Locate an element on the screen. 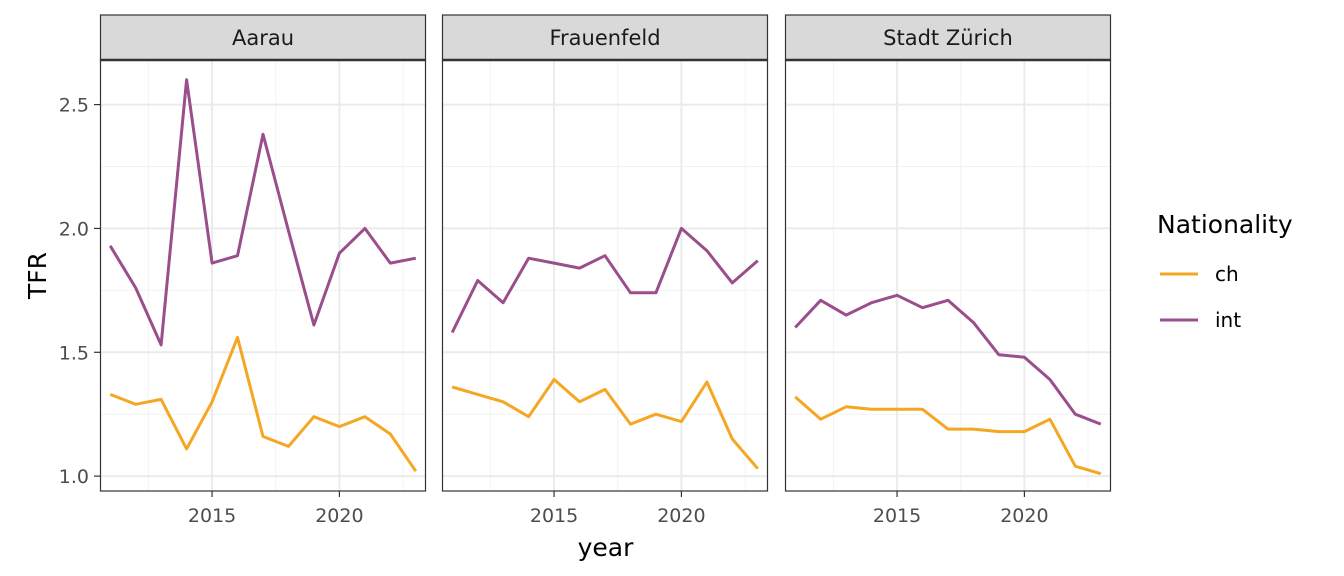 The height and width of the screenshot is (576, 1344). facet-title: Stadt Zürich is located at coordinates (948, 38).